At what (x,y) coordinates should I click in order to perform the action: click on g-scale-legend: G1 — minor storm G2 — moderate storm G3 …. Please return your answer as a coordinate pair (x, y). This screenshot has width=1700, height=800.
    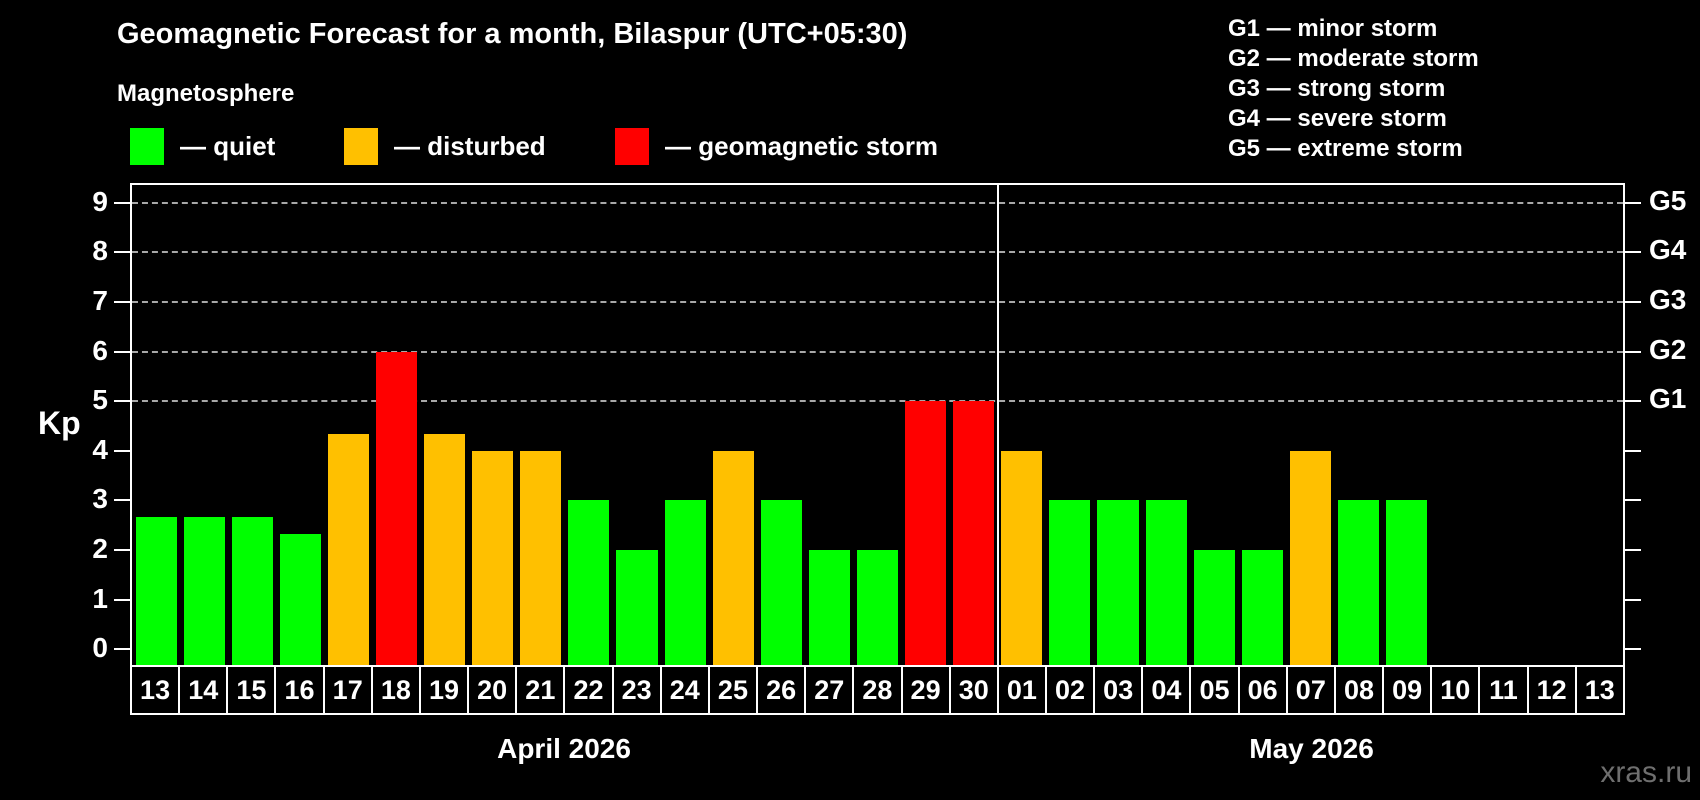
    Looking at the image, I should click on (1353, 89).